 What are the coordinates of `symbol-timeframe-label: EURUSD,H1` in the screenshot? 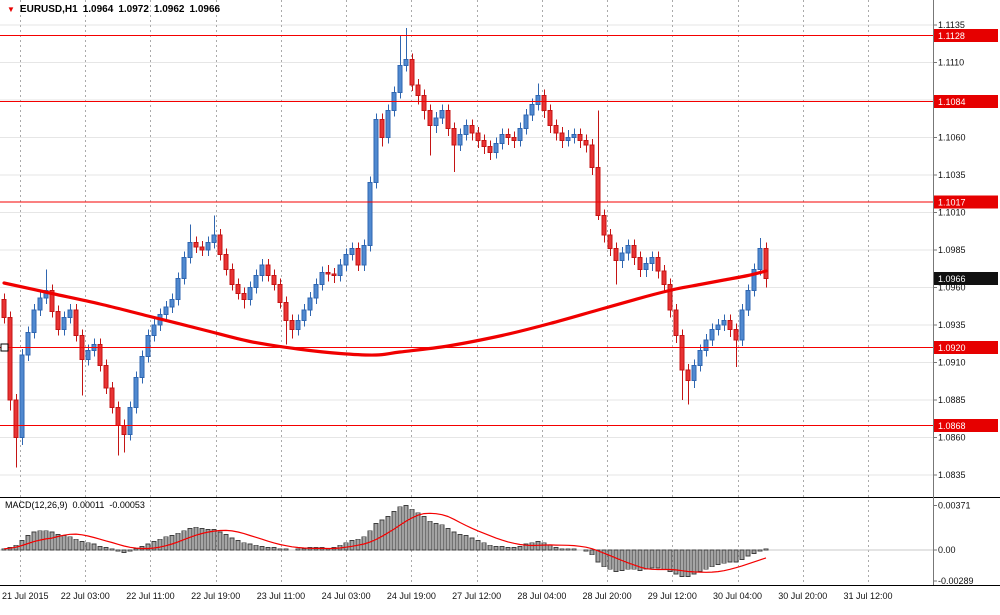 It's located at (48, 9).